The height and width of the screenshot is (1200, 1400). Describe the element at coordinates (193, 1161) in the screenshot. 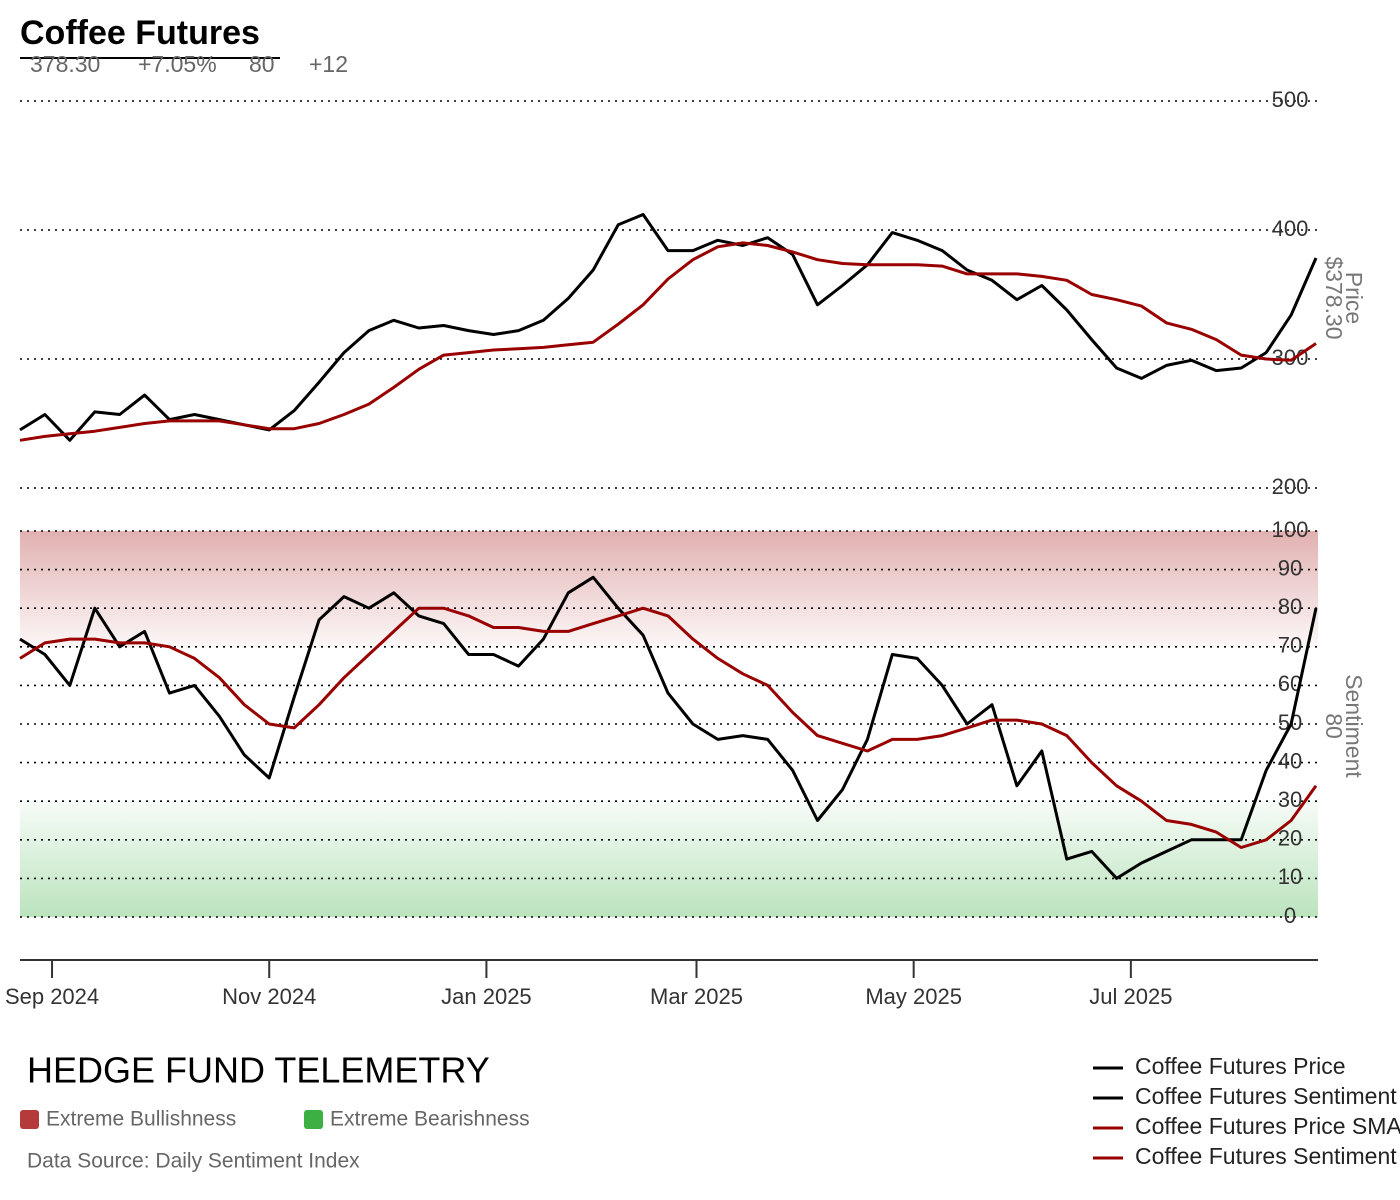

I see `source: Data Source: Daily Sentiment Index` at that location.